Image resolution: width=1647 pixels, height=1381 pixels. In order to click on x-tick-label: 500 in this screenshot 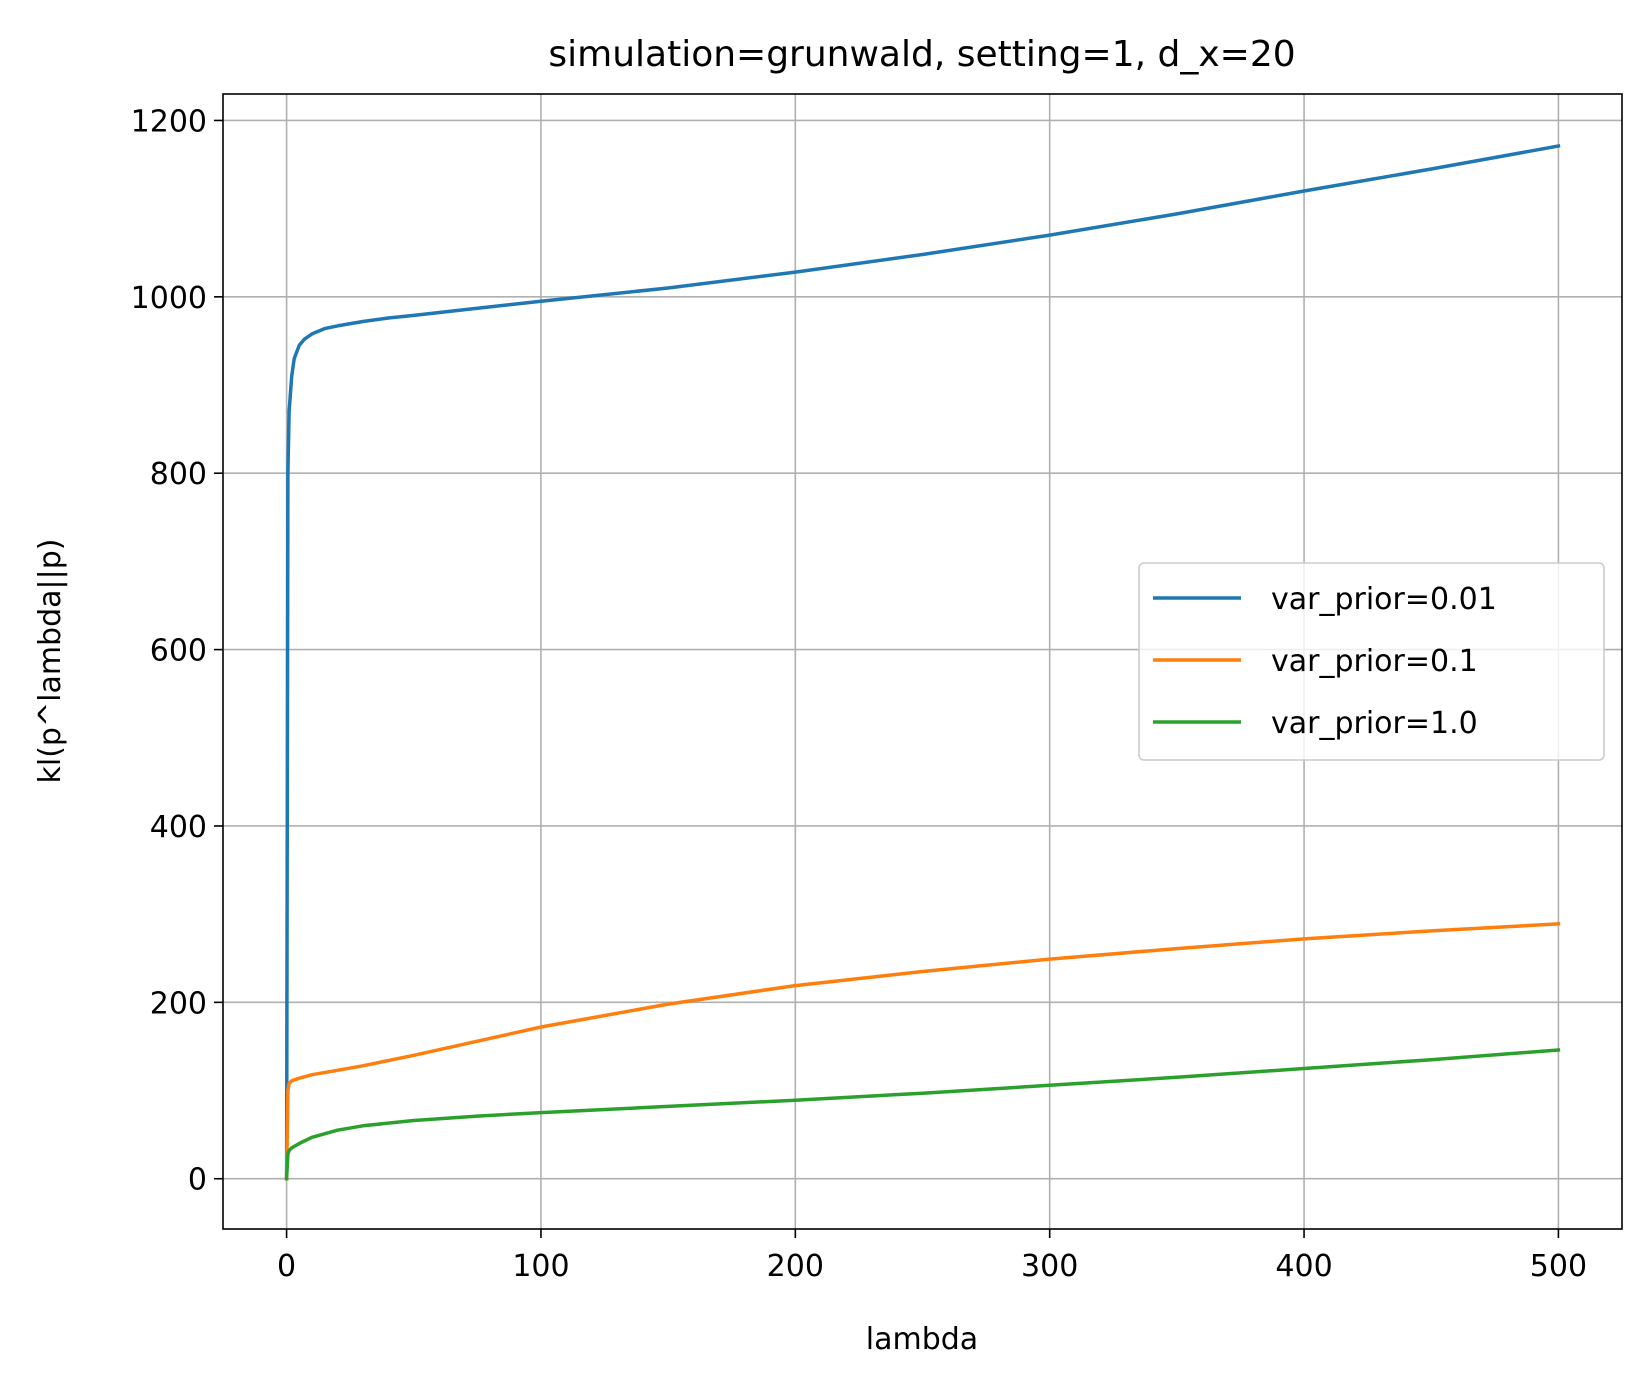, I will do `click(1558, 1266)`.